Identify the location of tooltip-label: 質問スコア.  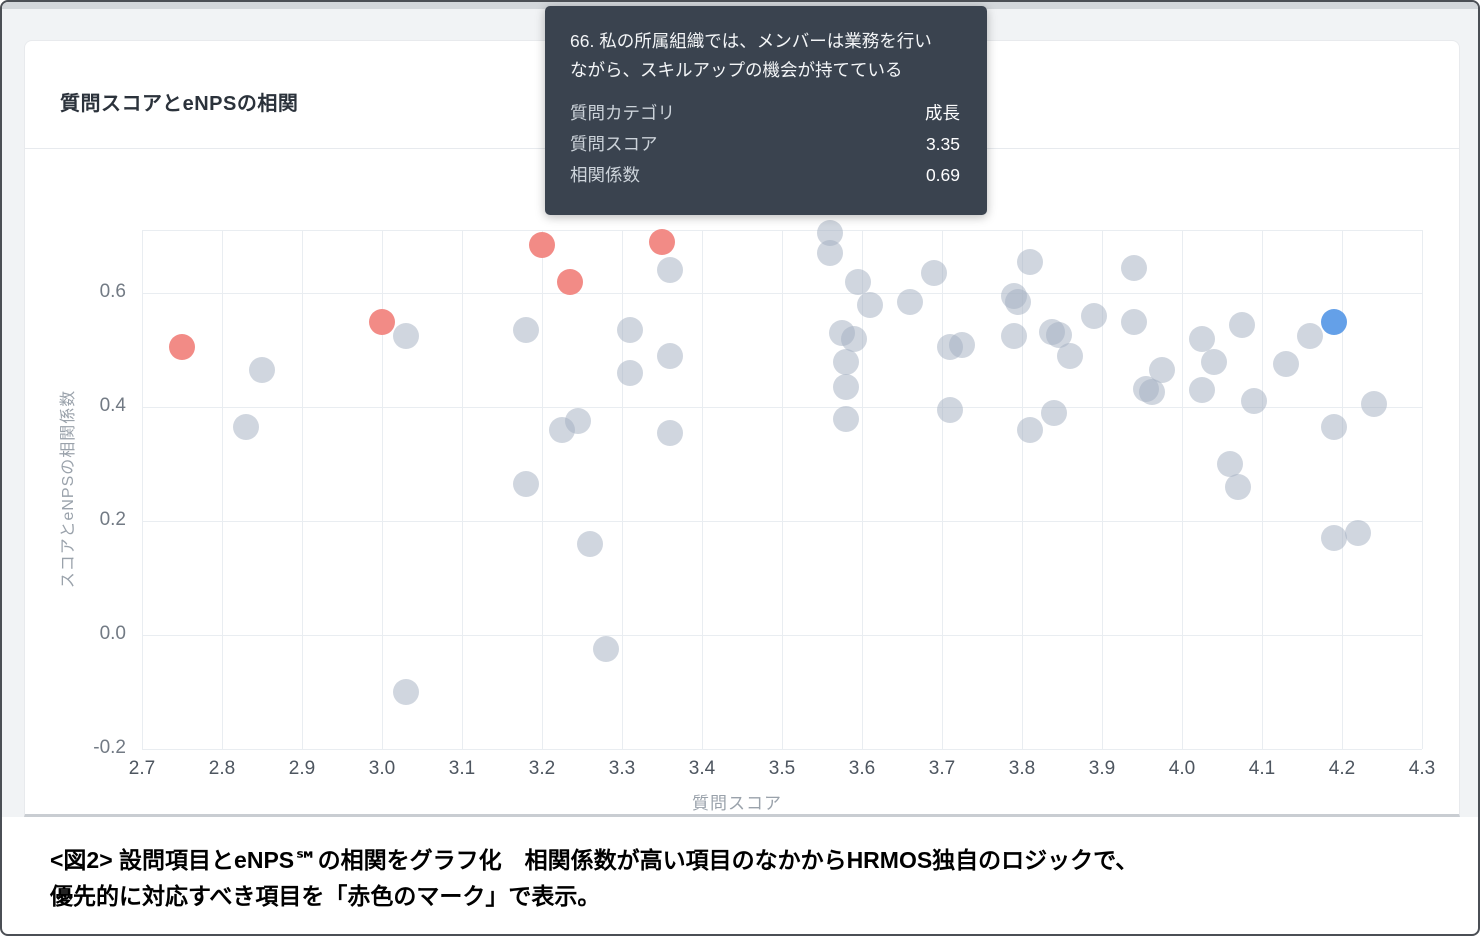
(614, 144).